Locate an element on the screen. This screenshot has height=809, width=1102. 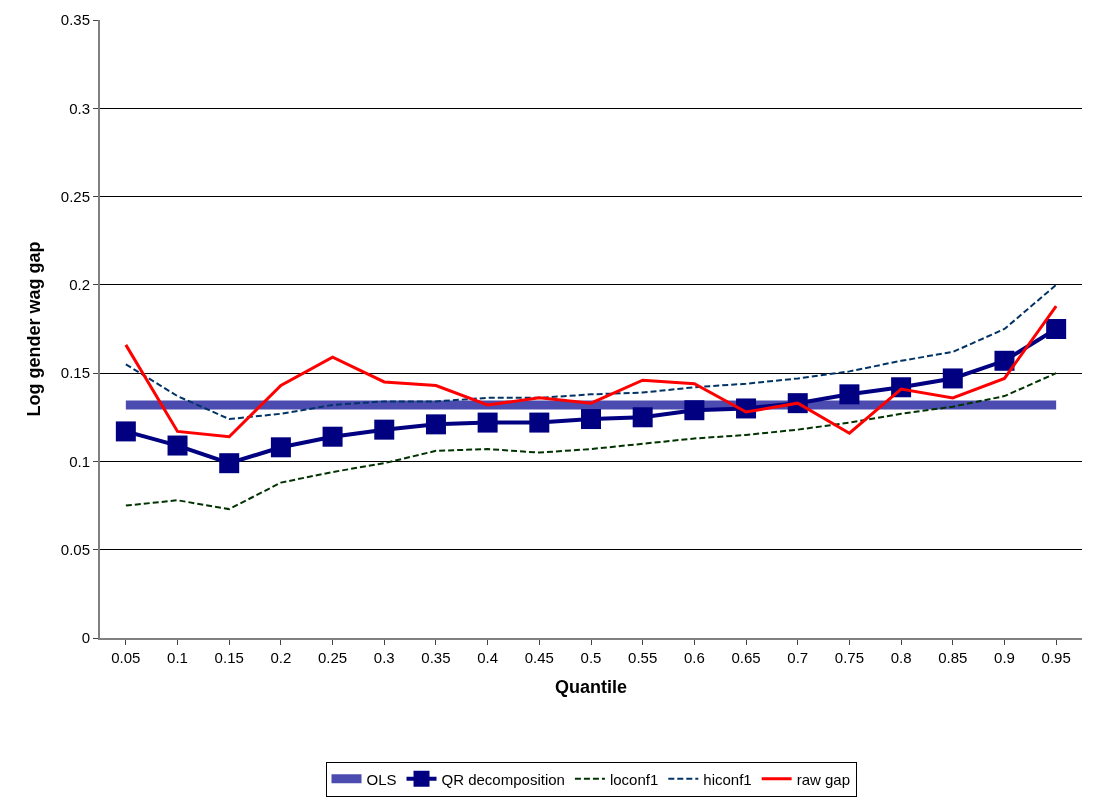
x-tick-label: 0.25 is located at coordinates (332, 657).